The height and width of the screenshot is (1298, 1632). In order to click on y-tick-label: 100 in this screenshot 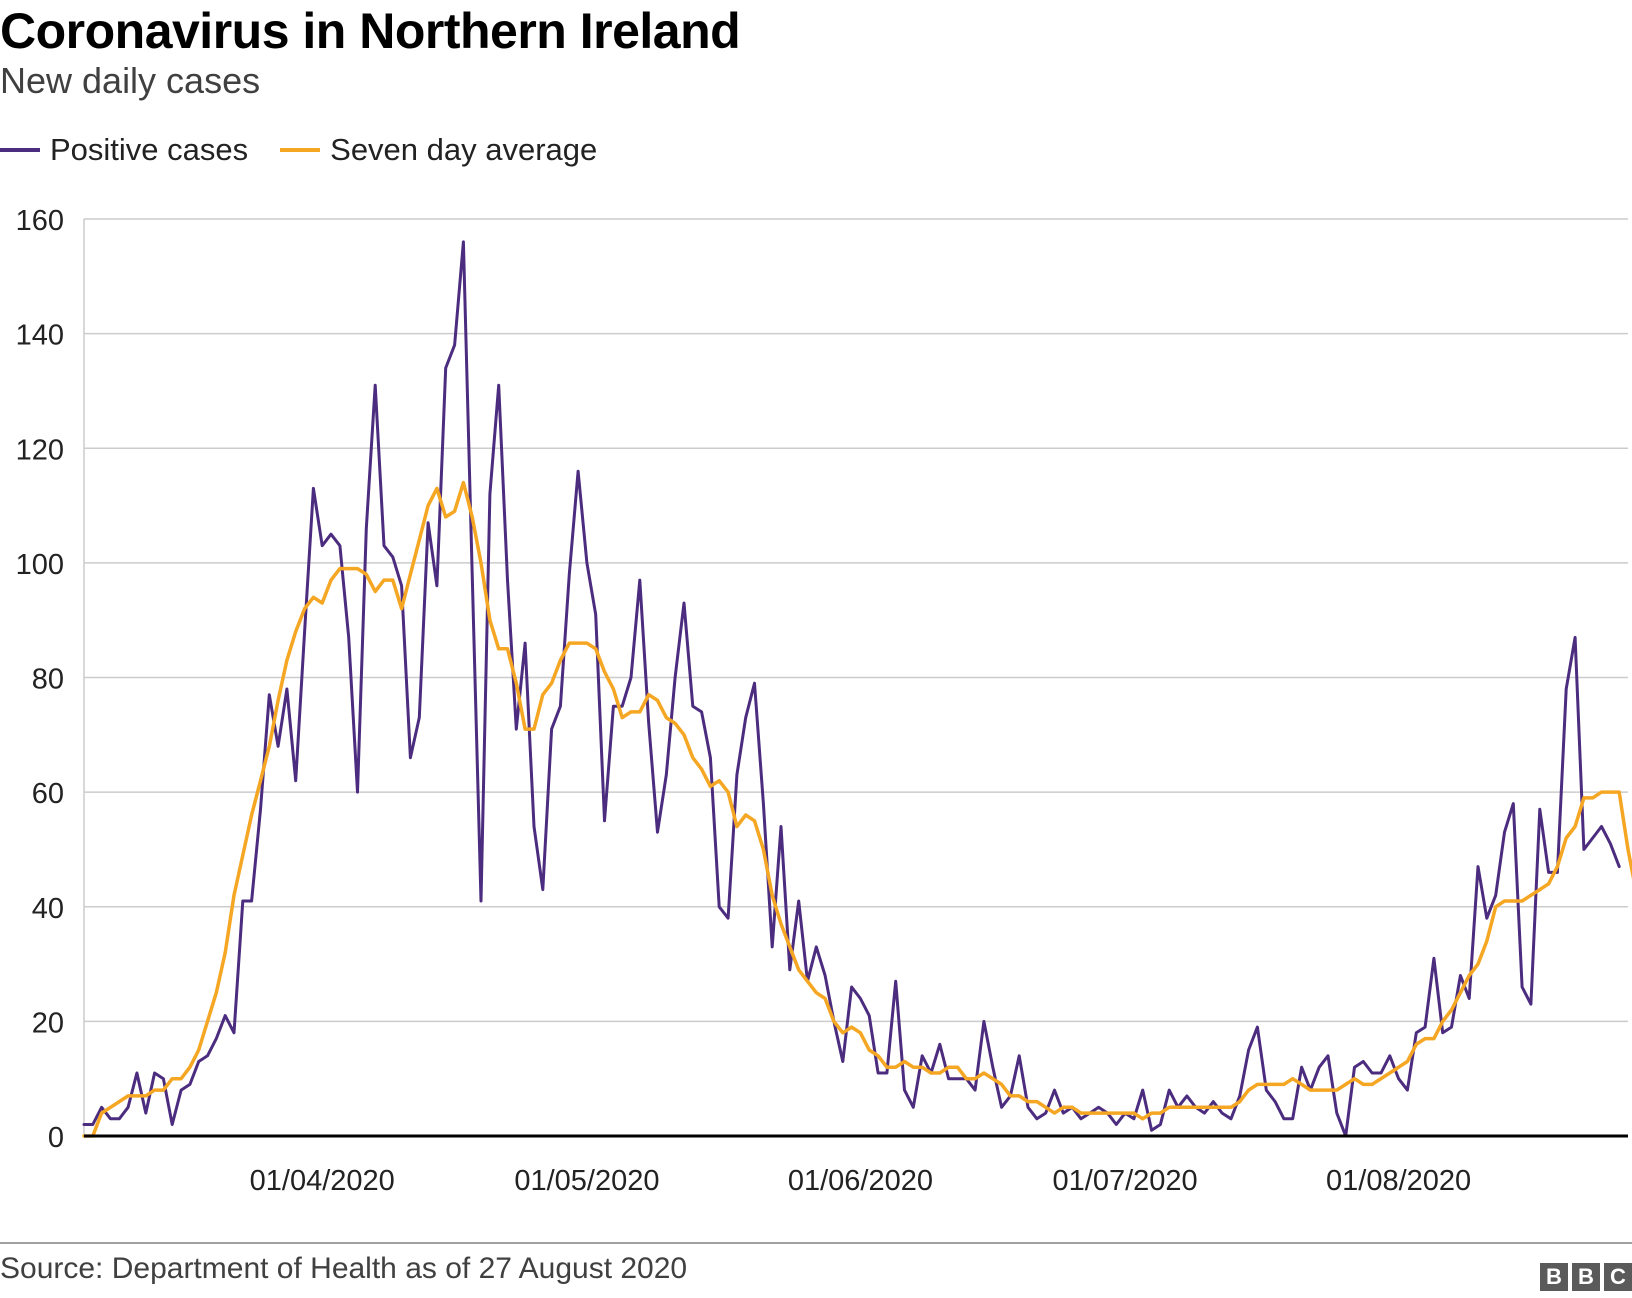, I will do `click(40, 565)`.